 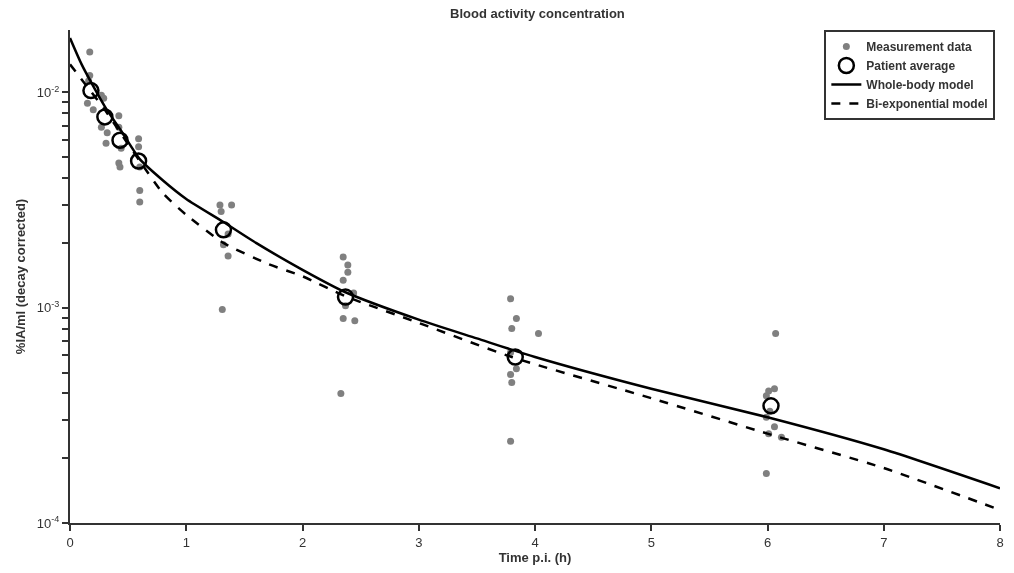 I want to click on x-tick-label: 5, so click(x=651, y=542).